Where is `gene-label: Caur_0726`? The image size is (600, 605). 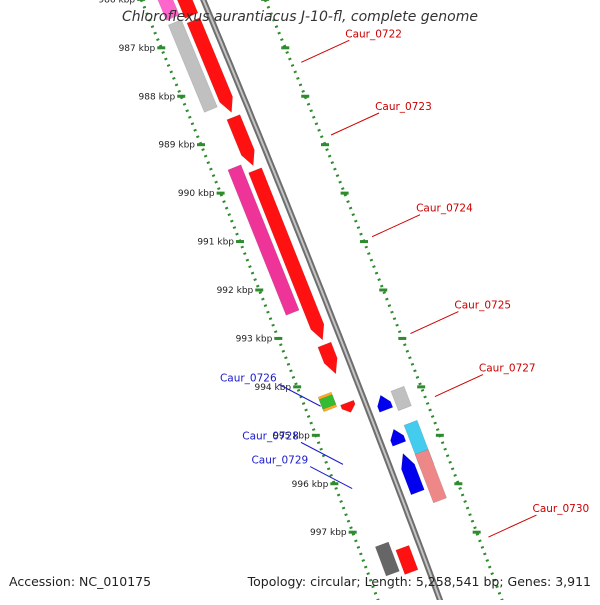 gene-label: Caur_0726 is located at coordinates (248, 378).